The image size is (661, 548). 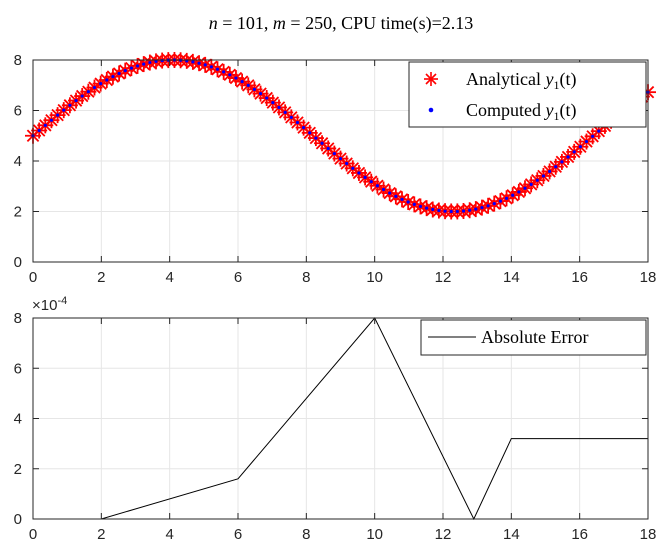 I want to click on bottom-ytick-label: 8, so click(x=18, y=318).